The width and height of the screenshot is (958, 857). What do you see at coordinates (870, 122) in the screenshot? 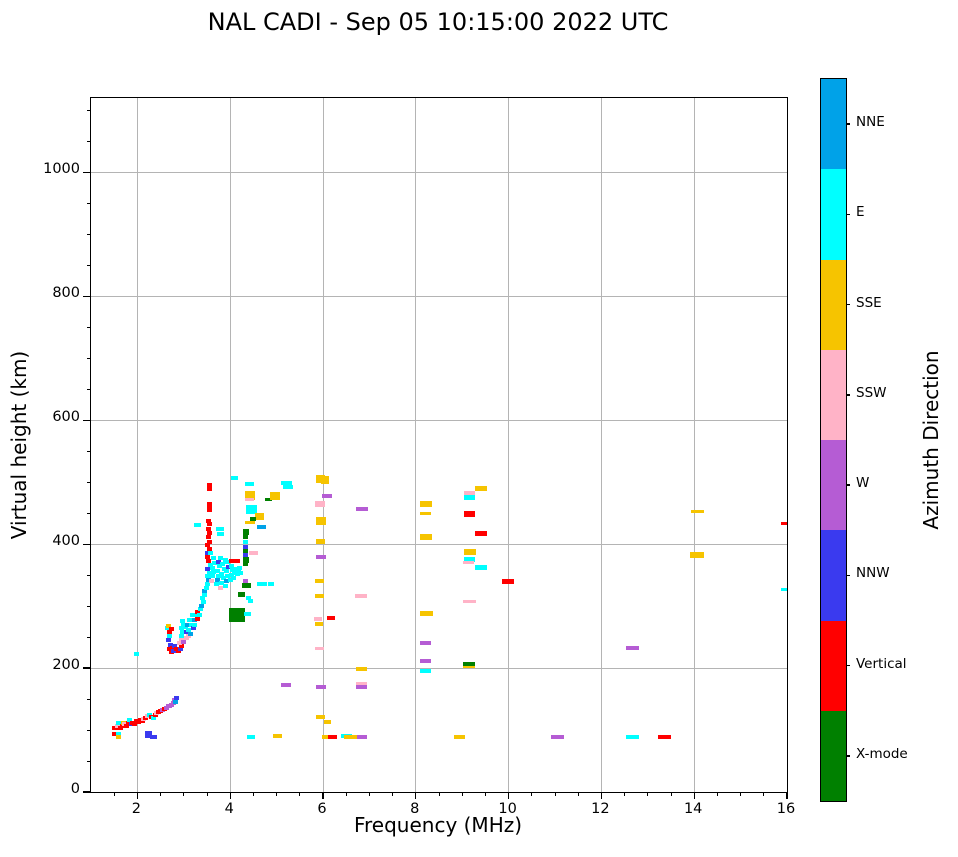
I see `colorbar-segment-label: NNE` at bounding box center [870, 122].